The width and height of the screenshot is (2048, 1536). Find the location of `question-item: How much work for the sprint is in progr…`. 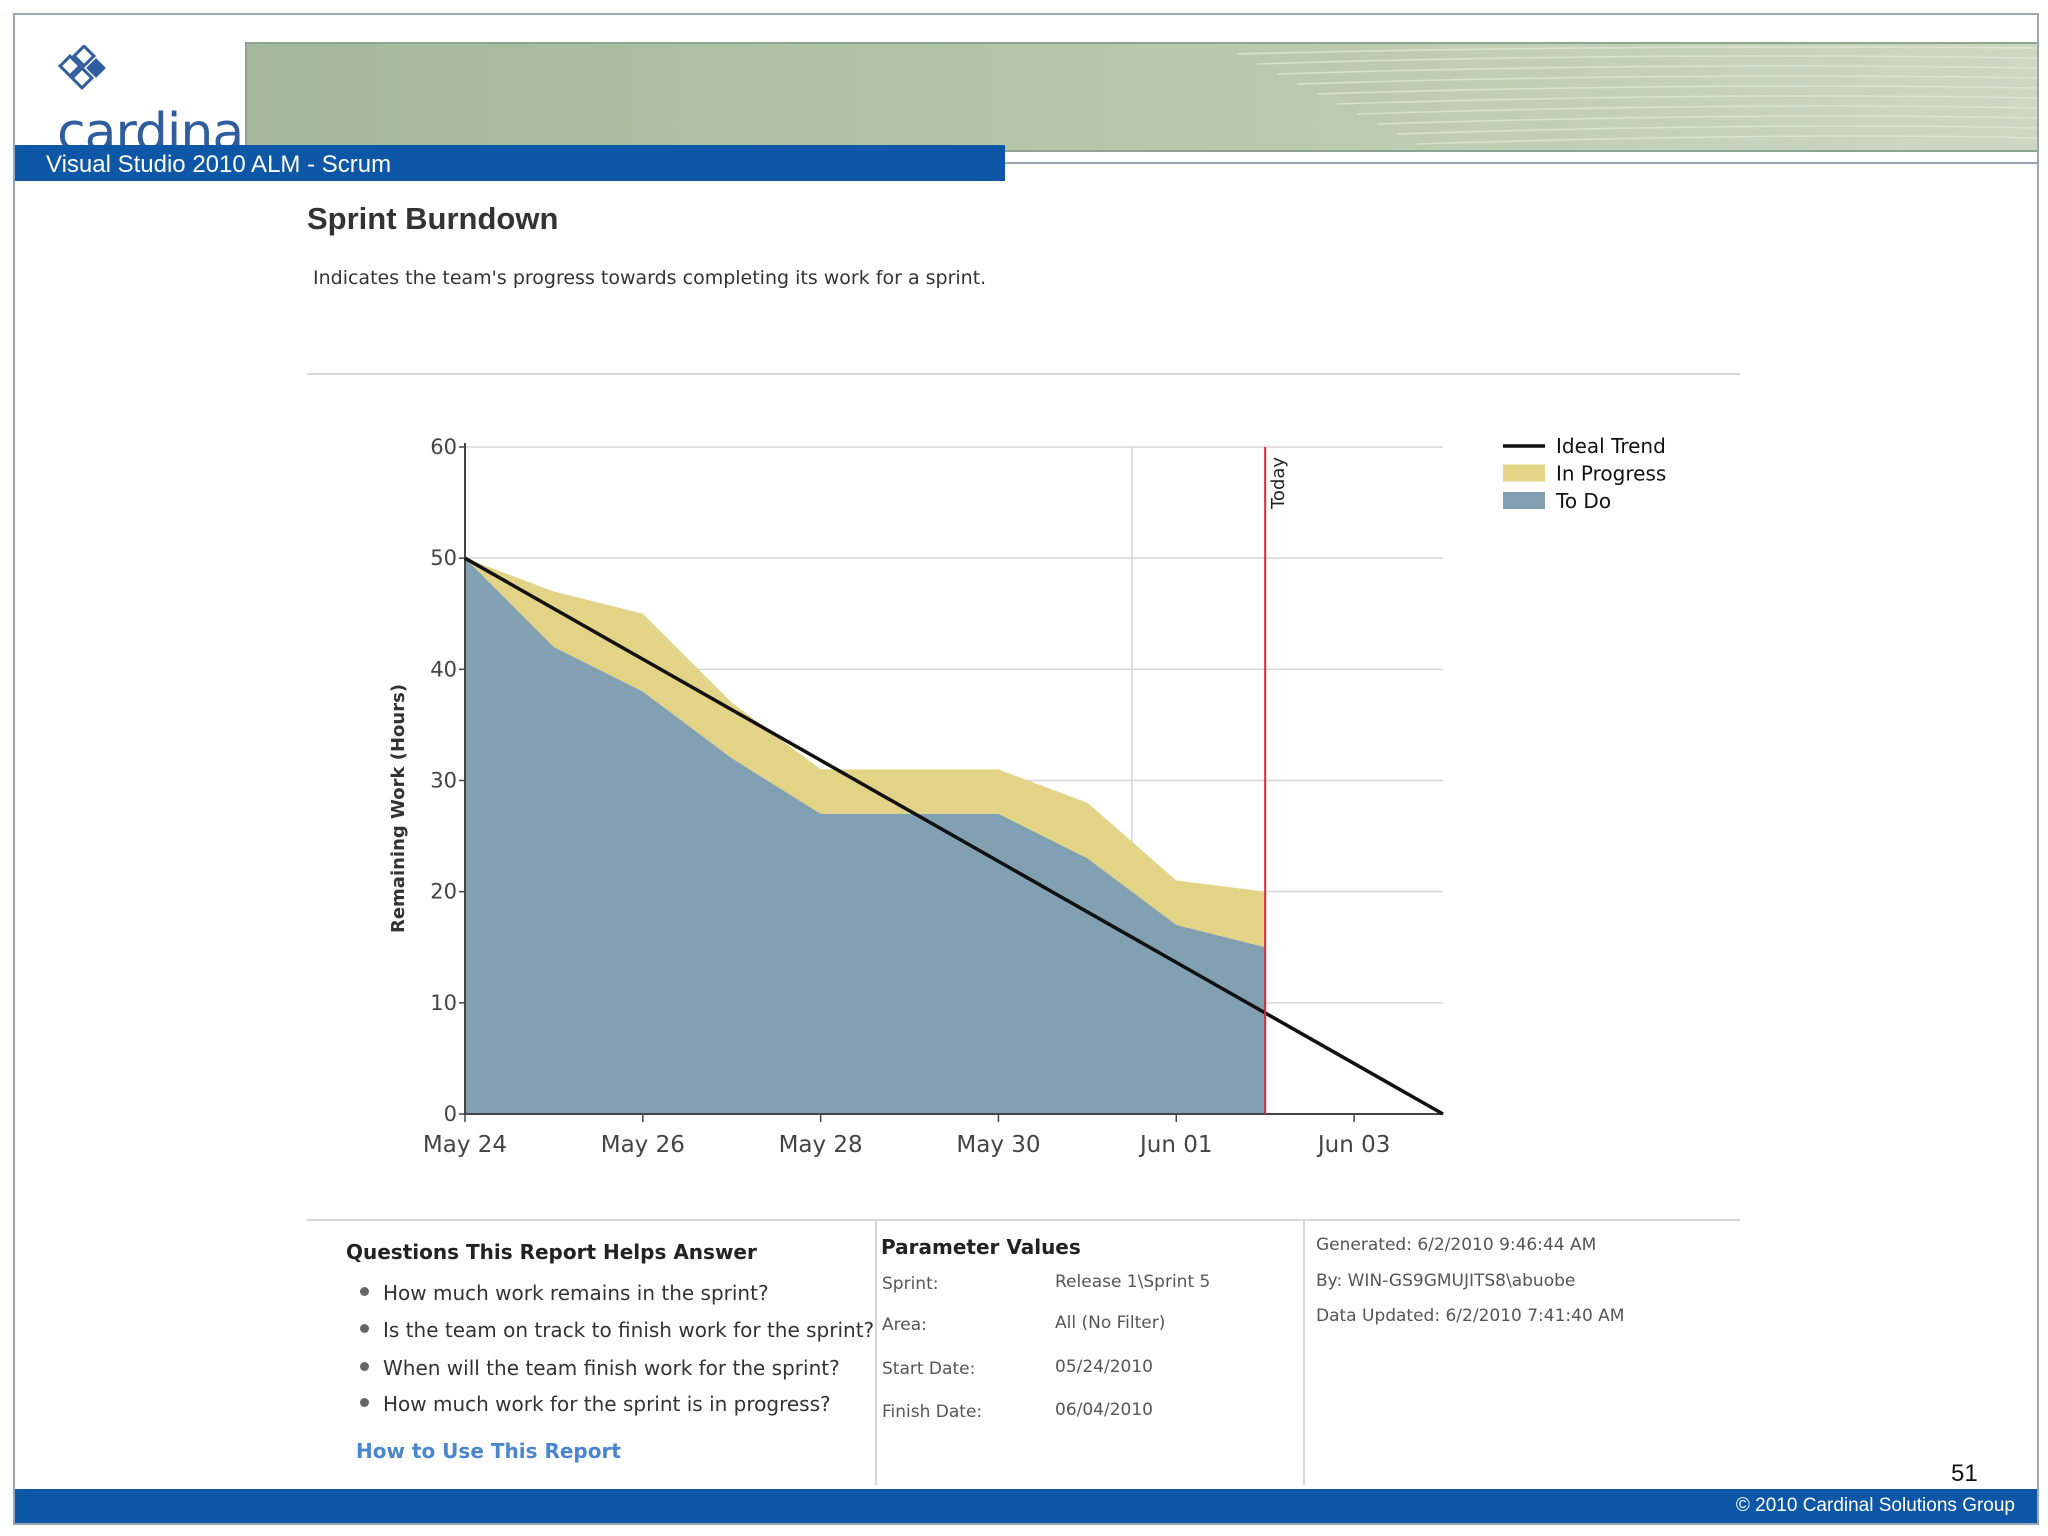

question-item: How much work for the sprint is in progr… is located at coordinates (595, 1404).